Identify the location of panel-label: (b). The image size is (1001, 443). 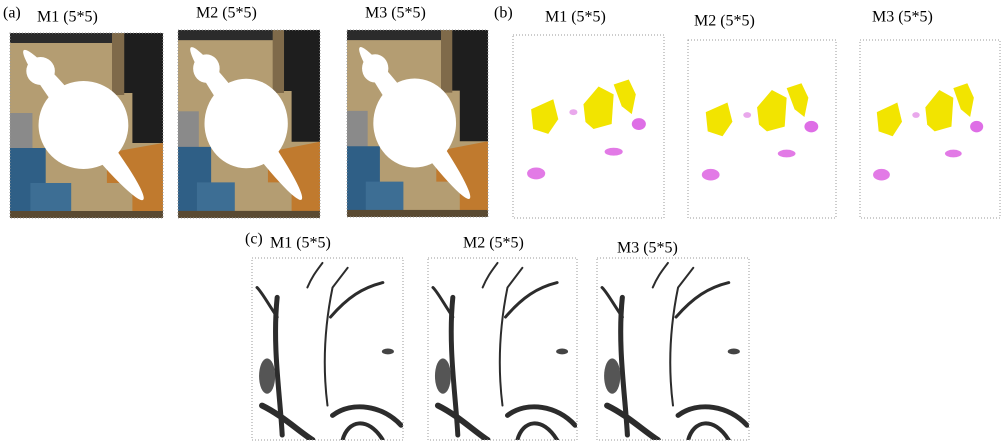
(503, 13).